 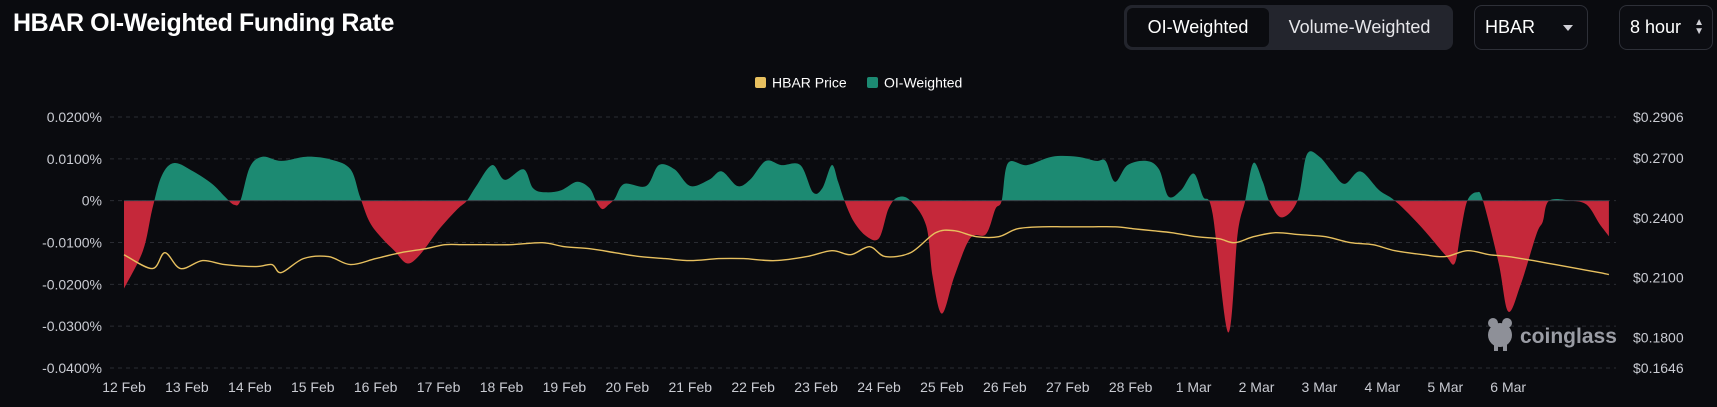 I want to click on watermark-text: coinglass, so click(x=1568, y=336).